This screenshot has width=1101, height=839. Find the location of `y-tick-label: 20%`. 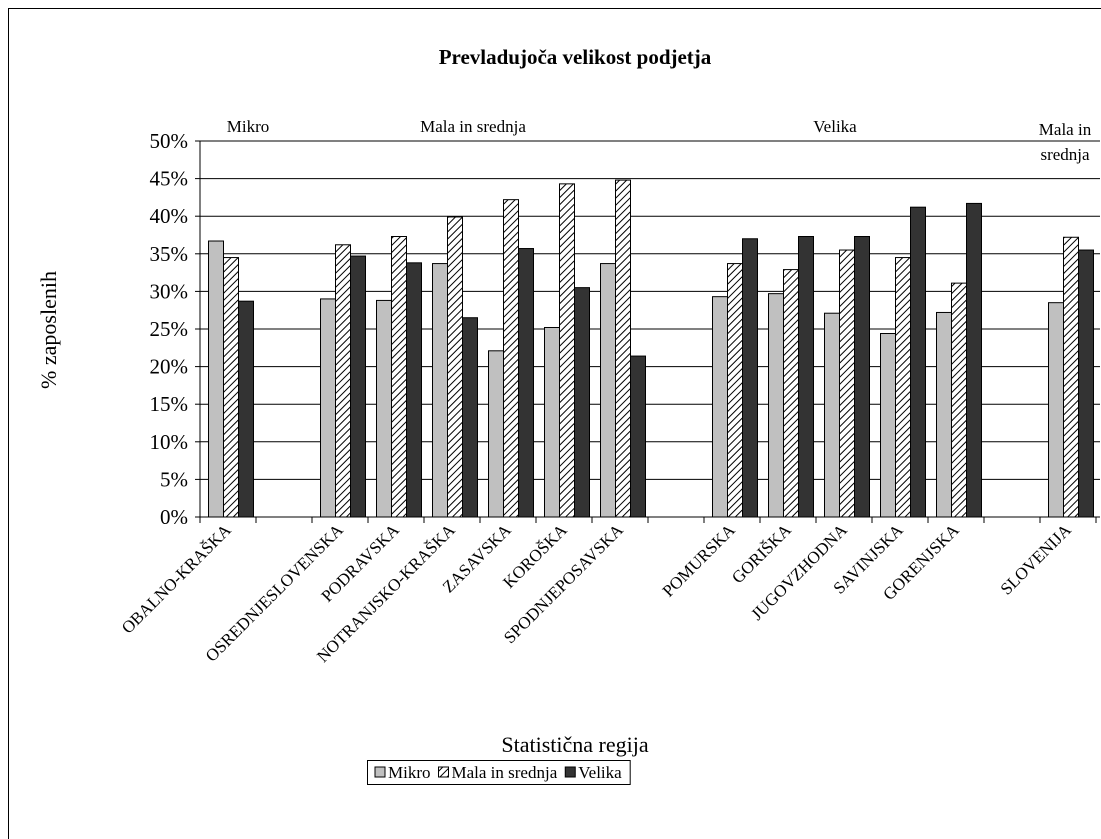

y-tick-label: 20% is located at coordinates (169, 367).